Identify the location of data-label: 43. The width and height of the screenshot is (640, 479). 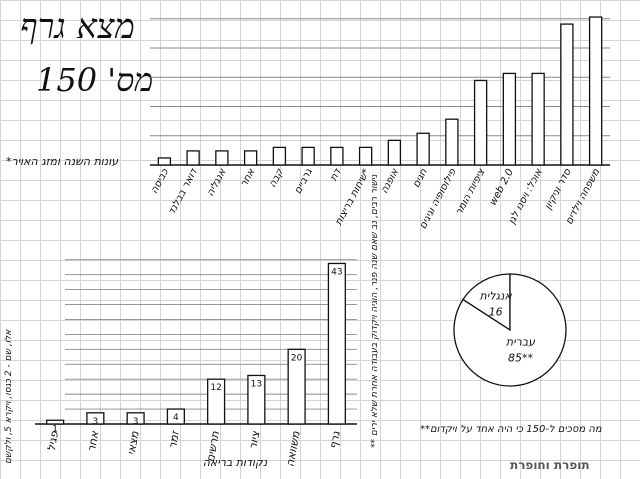
(336, 272).